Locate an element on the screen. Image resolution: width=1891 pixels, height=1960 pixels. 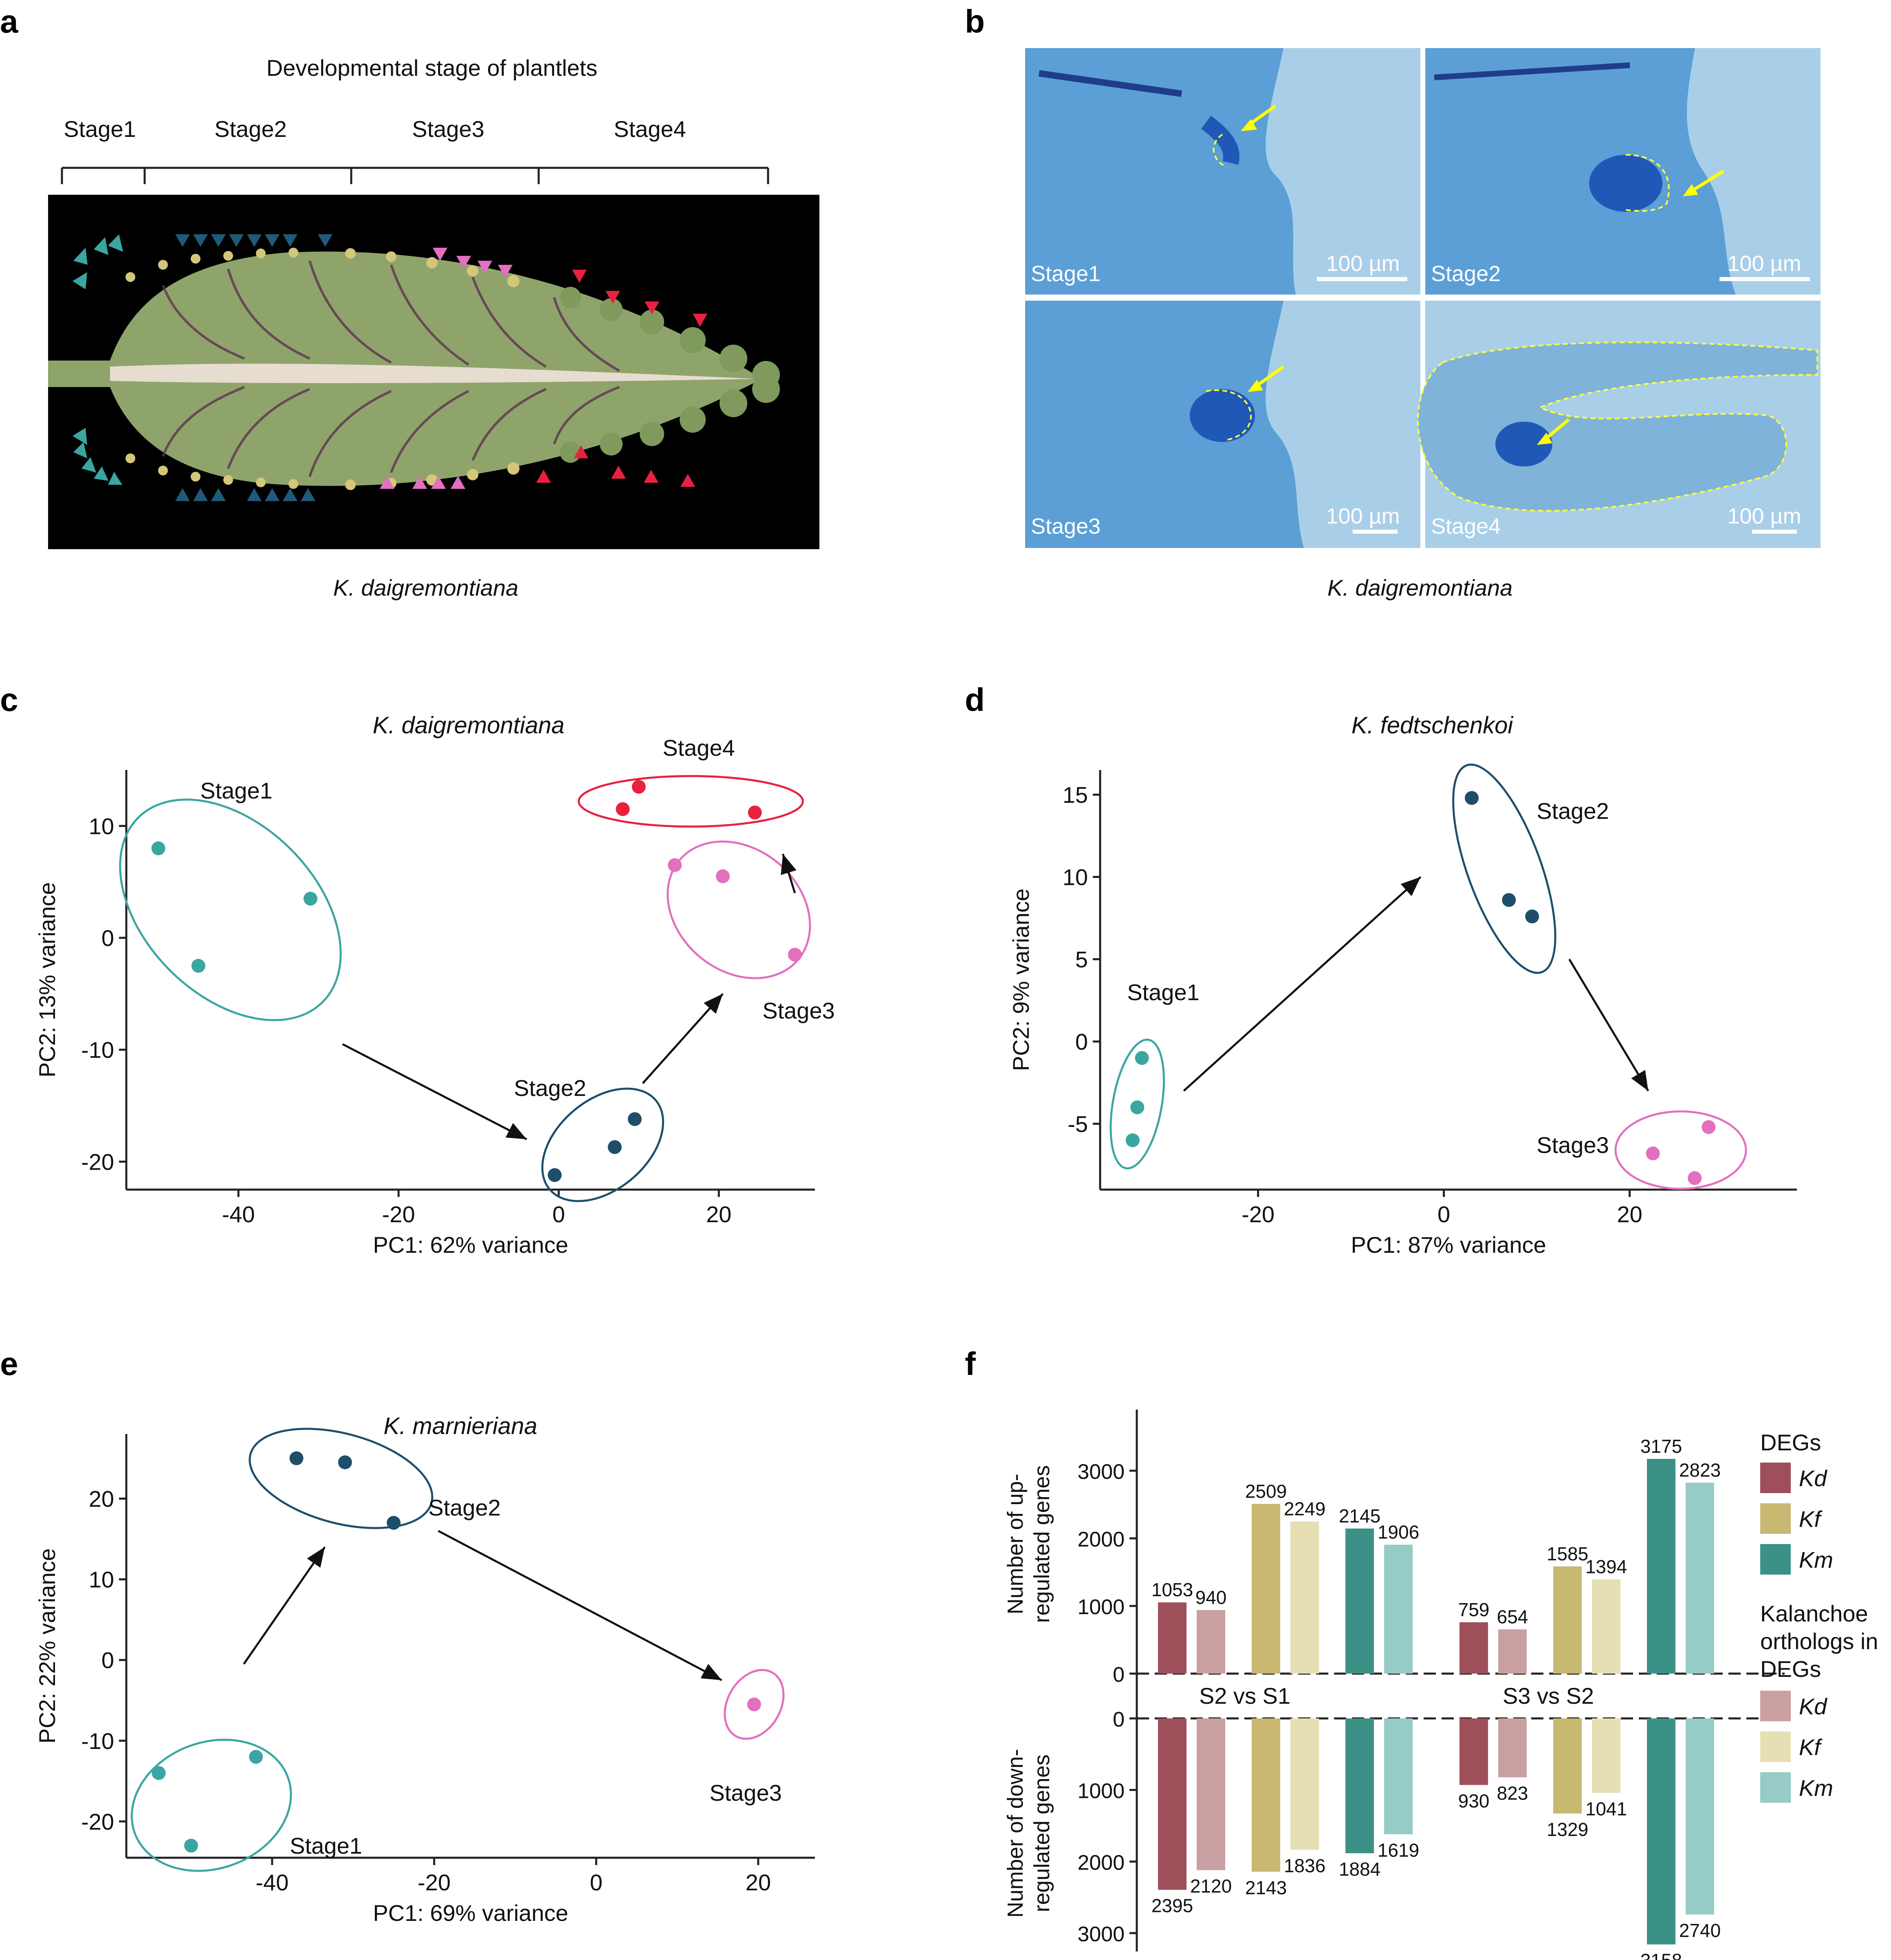
value-label: 930 is located at coordinates (1474, 1800).